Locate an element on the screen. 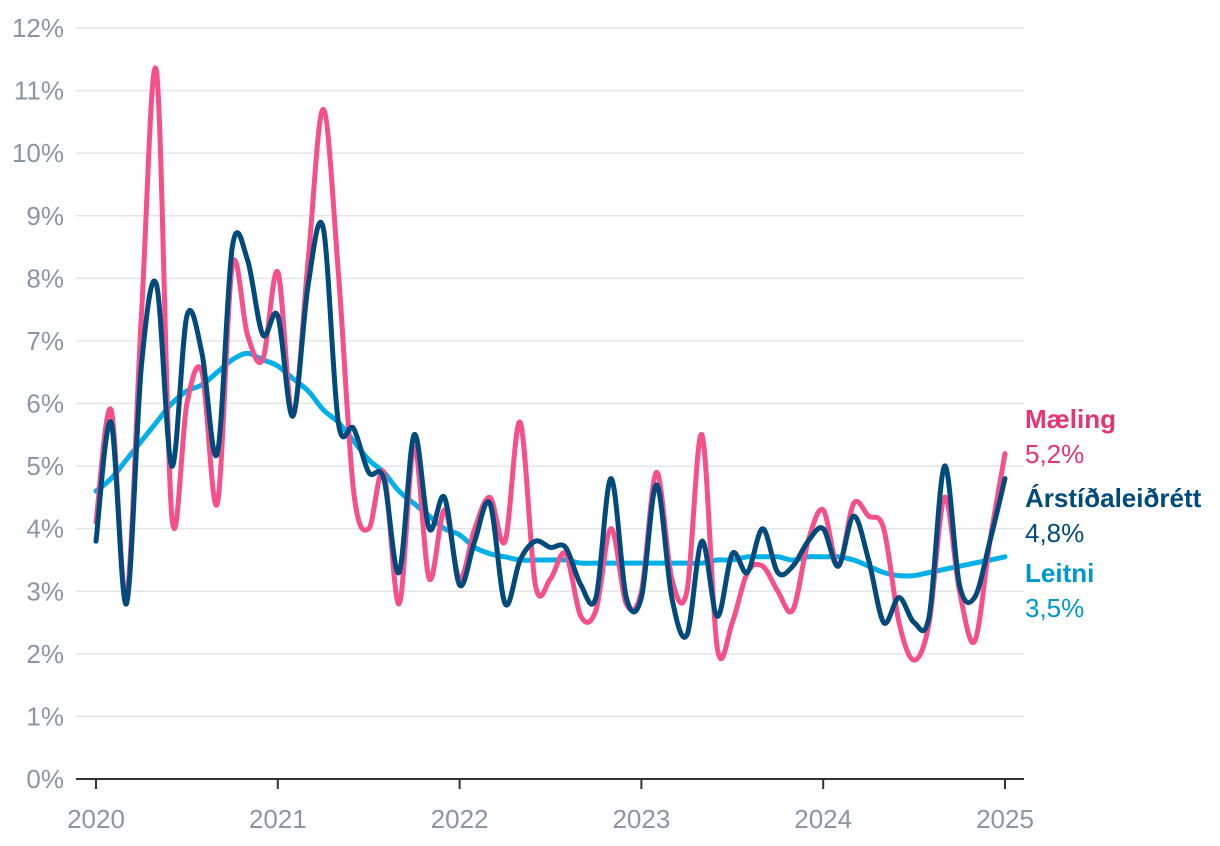  y-tick-label: 2% is located at coordinates (45, 654).